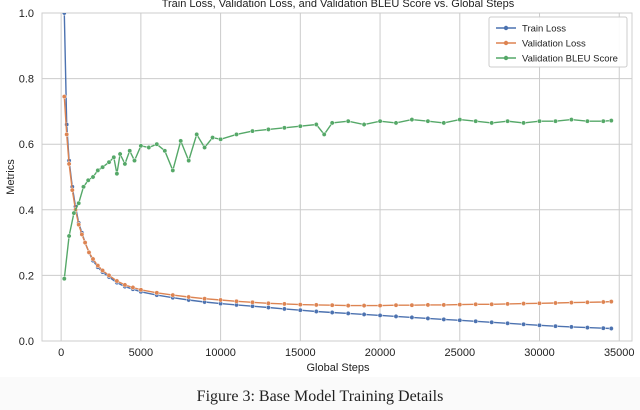  What do you see at coordinates (26, 14) in the screenshot?
I see `y-tick-label: 1.0` at bounding box center [26, 14].